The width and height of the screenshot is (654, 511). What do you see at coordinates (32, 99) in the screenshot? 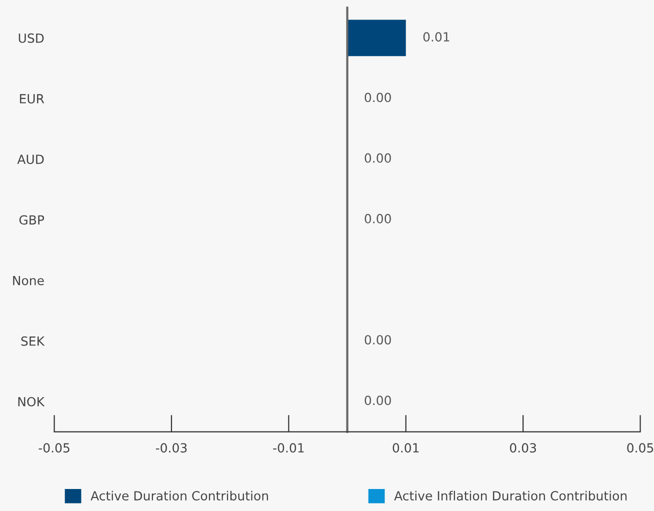
I see `y-tick-label: EUR` at bounding box center [32, 99].